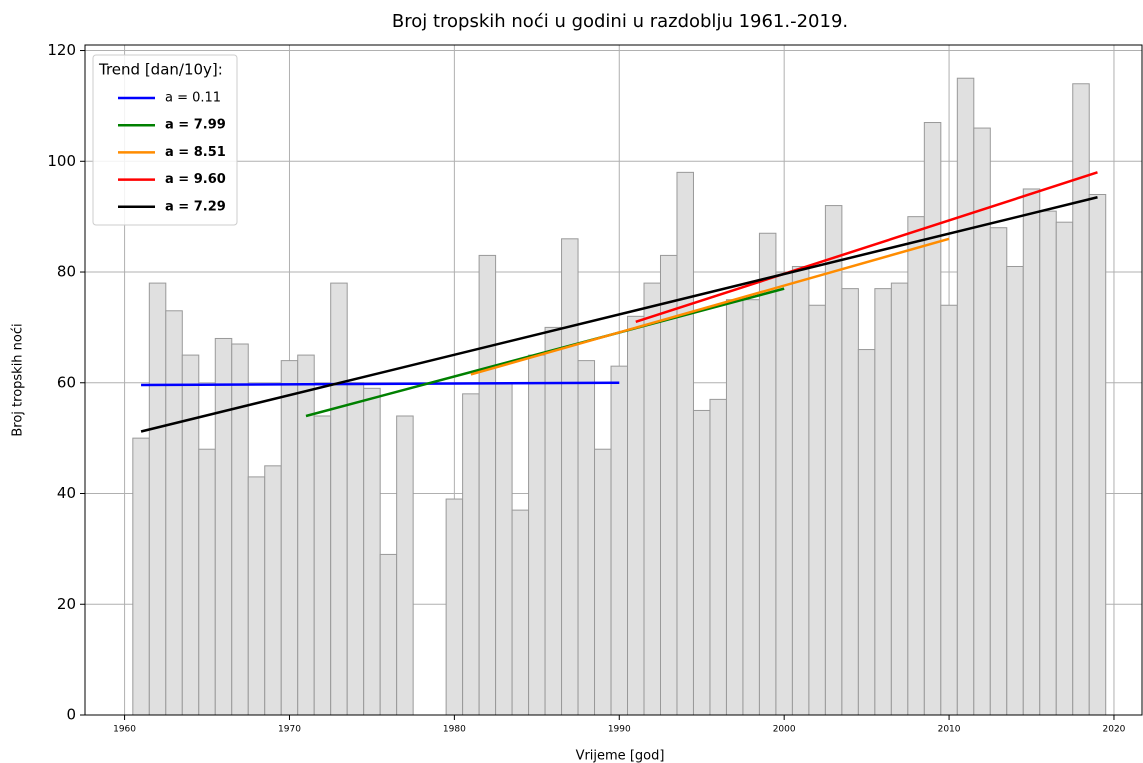  I want to click on y-tick-label: 80, so click(66, 272).